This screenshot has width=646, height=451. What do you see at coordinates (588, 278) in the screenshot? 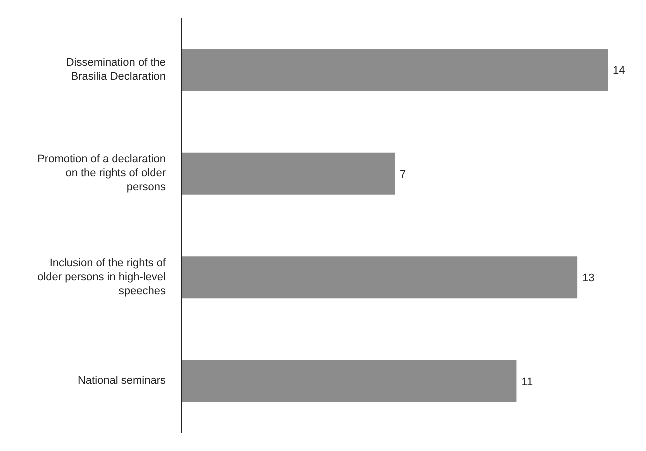
I see `data-label: 13` at bounding box center [588, 278].